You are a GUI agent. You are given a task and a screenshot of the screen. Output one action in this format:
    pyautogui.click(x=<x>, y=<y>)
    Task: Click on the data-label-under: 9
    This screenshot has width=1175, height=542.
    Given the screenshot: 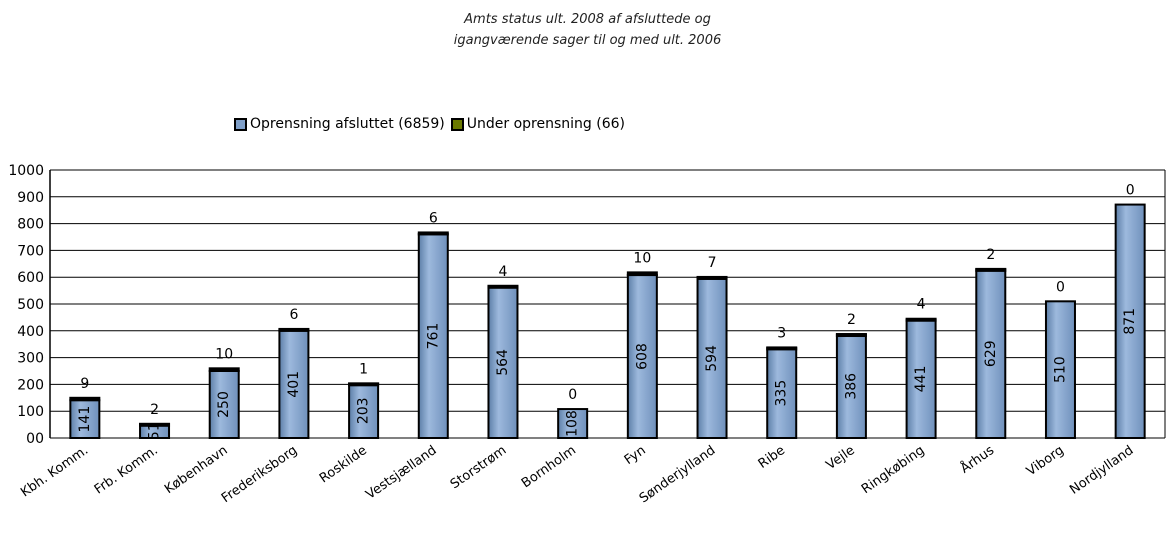 What is the action you would take?
    pyautogui.click(x=84, y=384)
    